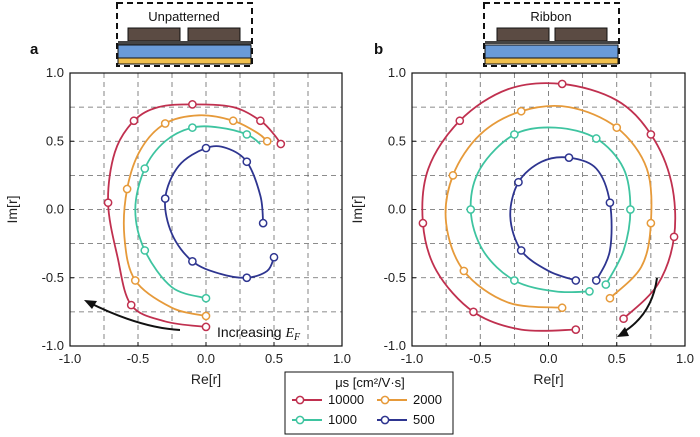 This screenshot has width=700, height=437. Describe the element at coordinates (90, 304) in the screenshot. I see `ef-arrowhead` at that location.